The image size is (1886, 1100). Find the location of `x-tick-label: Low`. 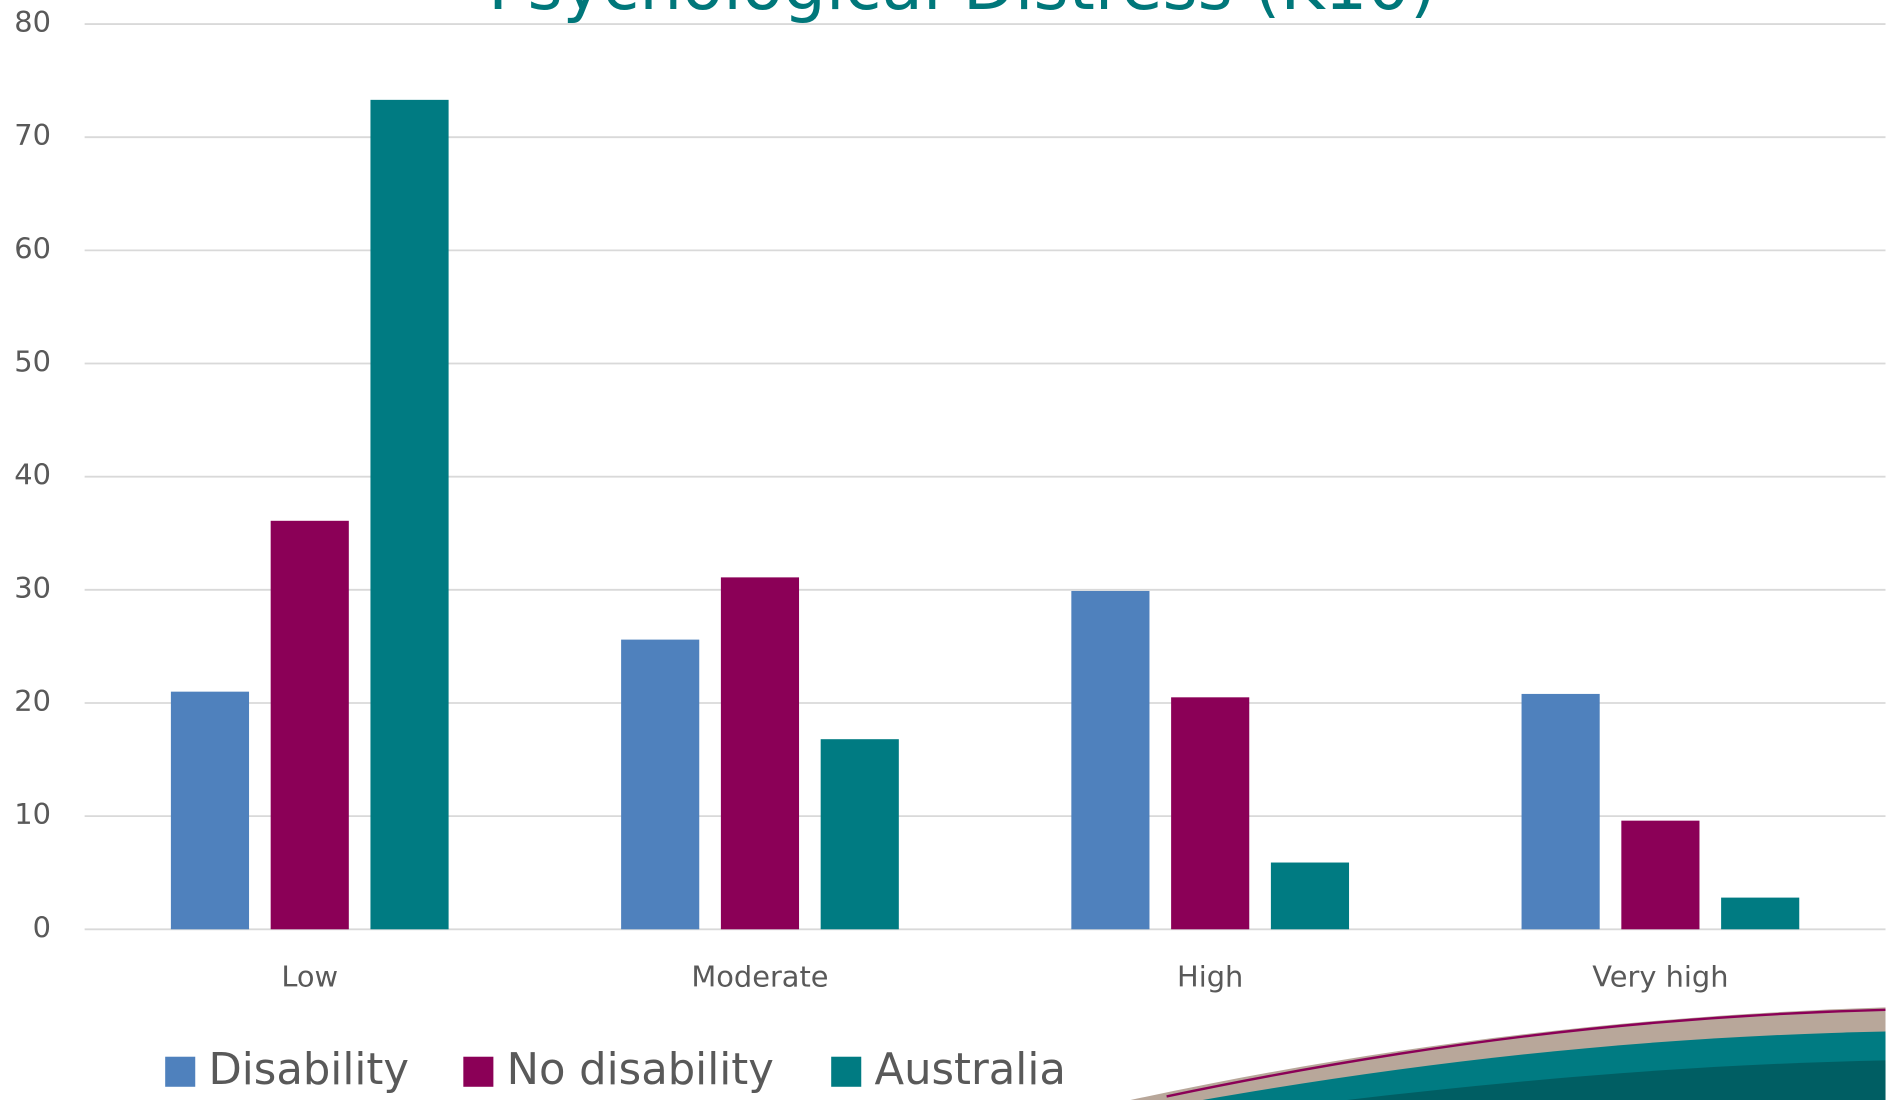

x-tick-label: Low is located at coordinates (309, 977).